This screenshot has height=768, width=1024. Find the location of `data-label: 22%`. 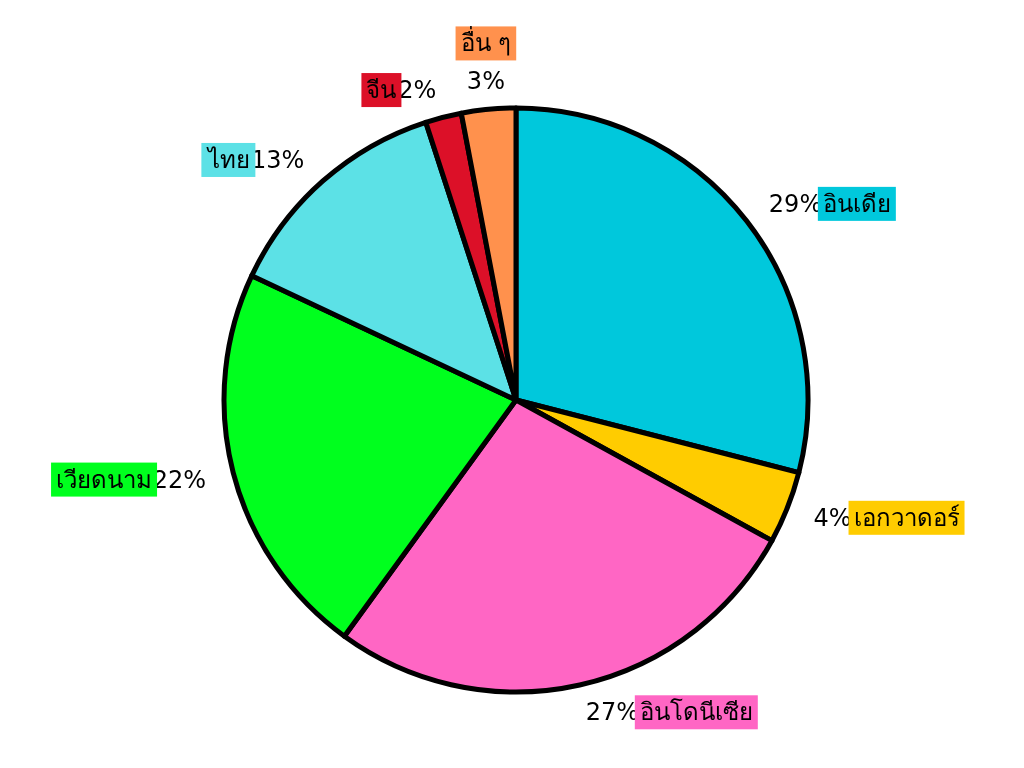

data-label: 22% is located at coordinates (179, 479).